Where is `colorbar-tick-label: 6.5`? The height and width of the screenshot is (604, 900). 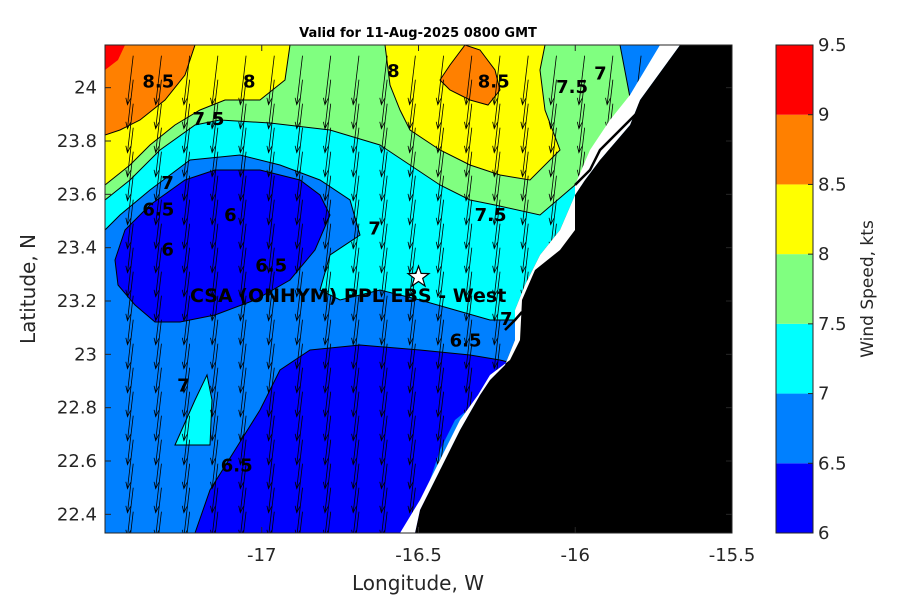 colorbar-tick-label: 6.5 is located at coordinates (832, 463).